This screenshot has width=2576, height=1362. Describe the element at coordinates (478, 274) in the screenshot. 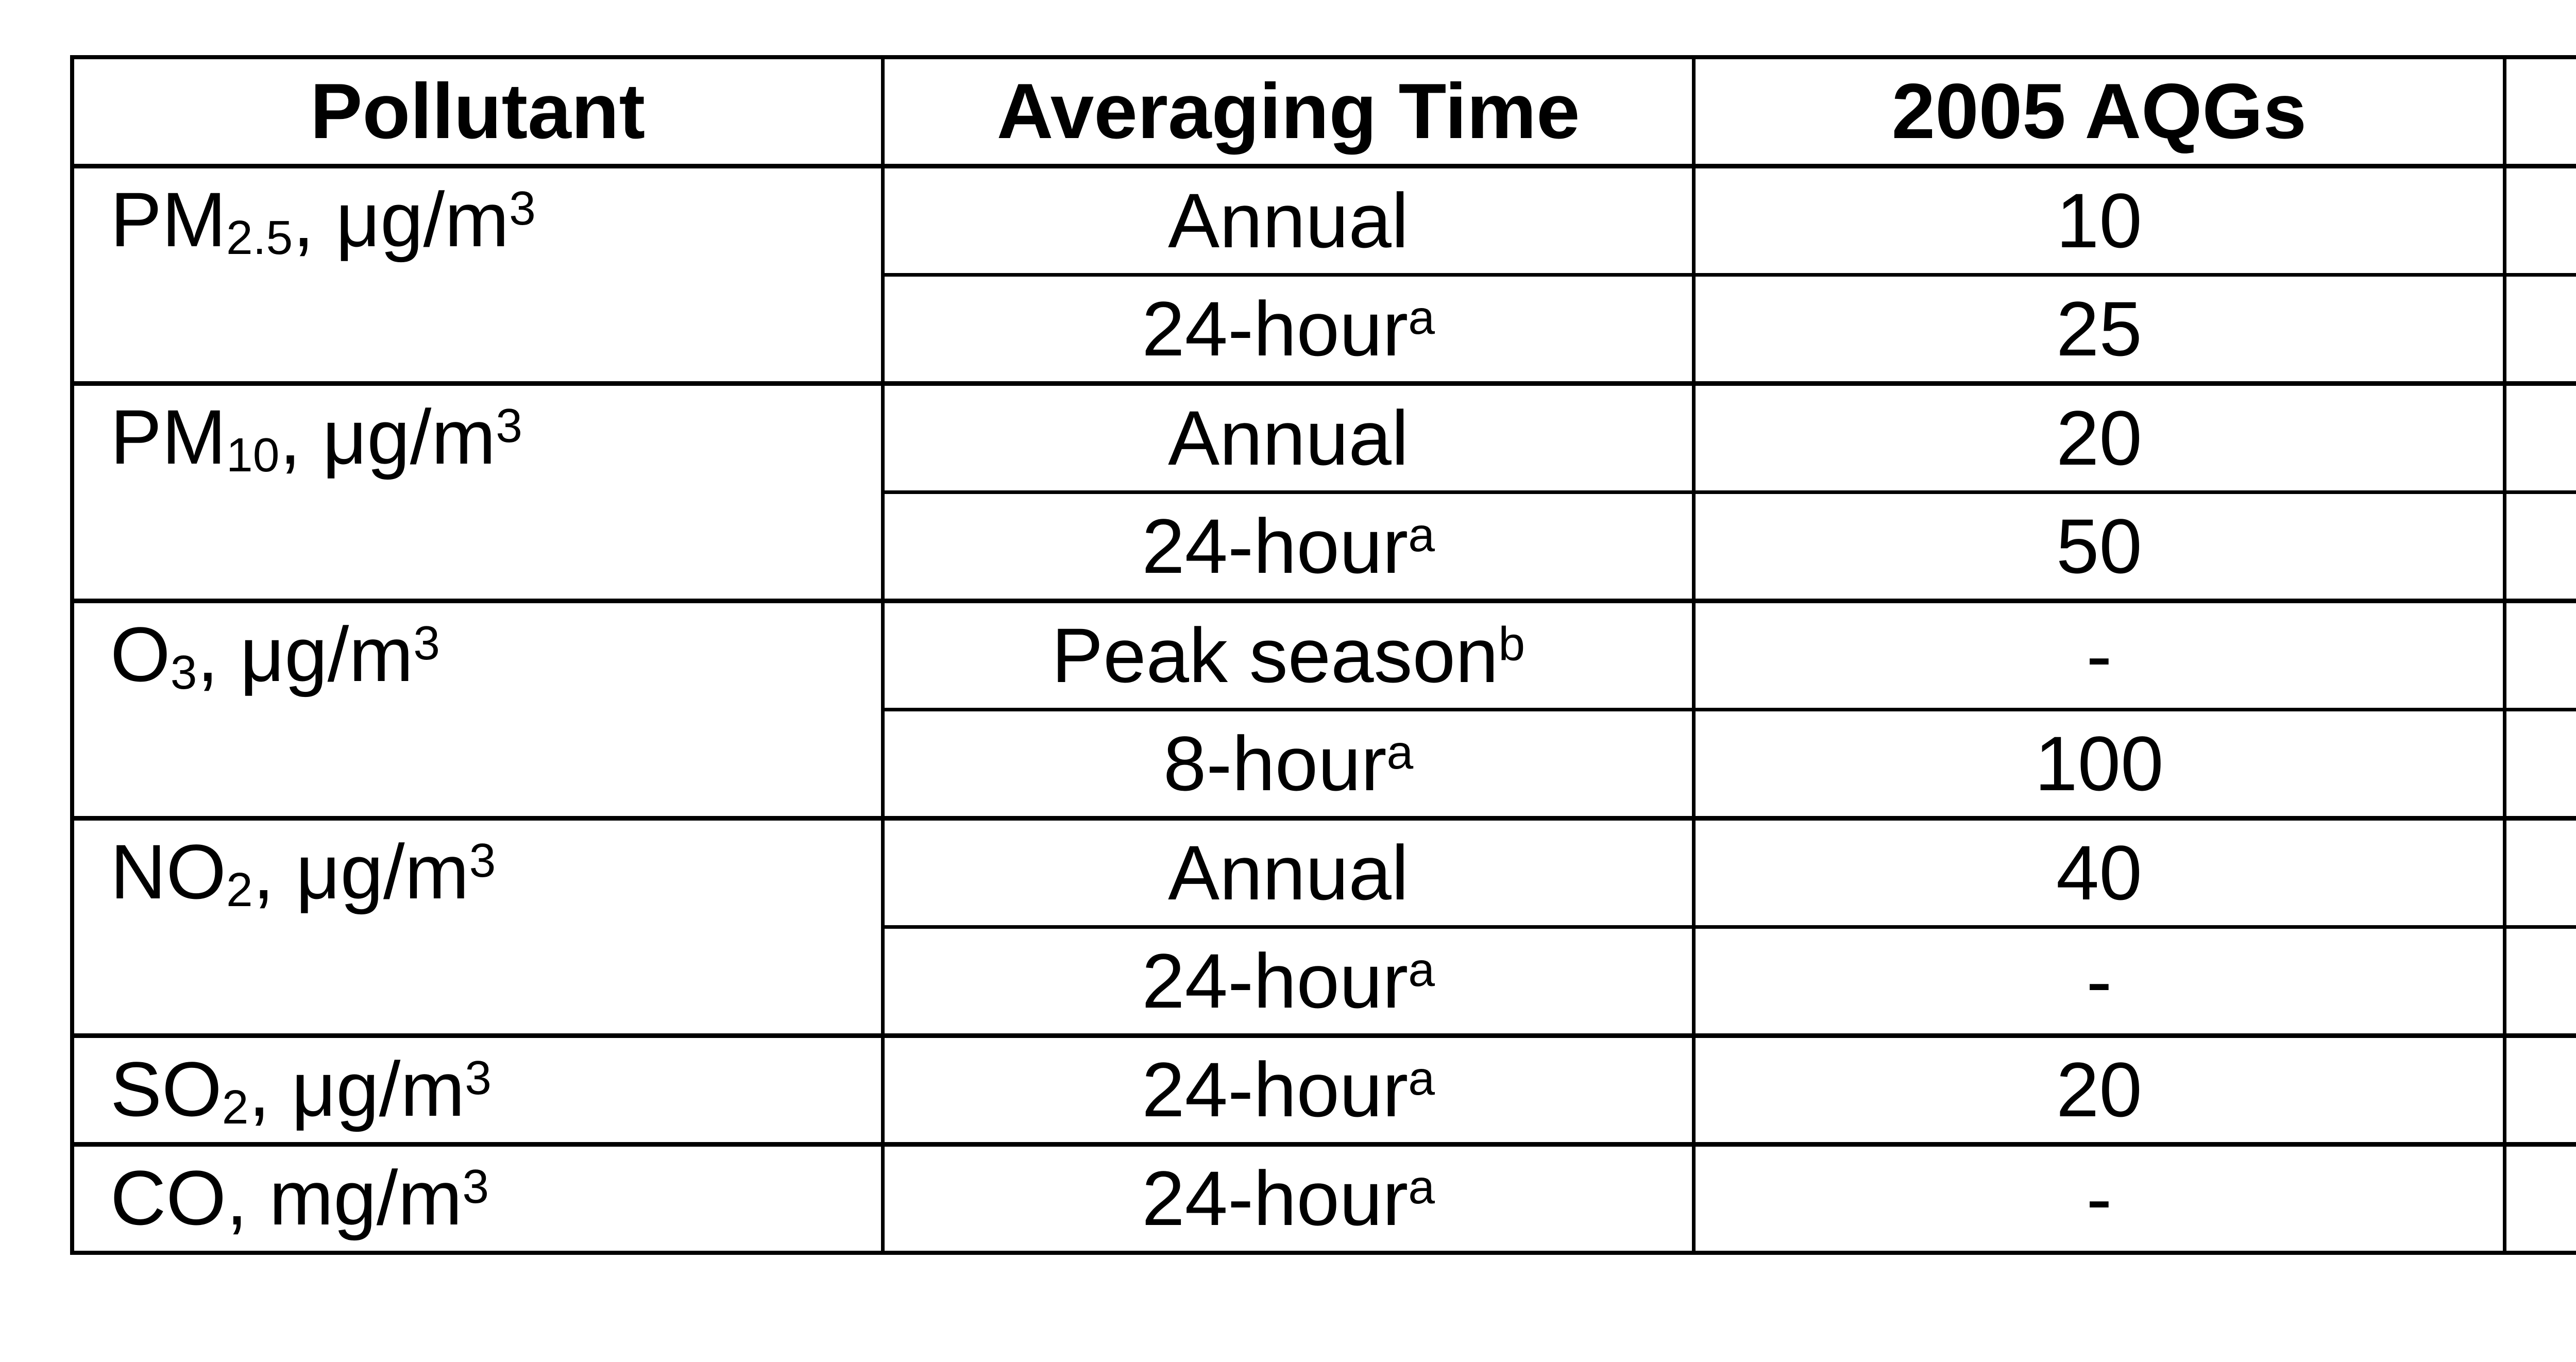

I see `pollutant-cell-pm25: PM2.5, μg/m3` at that location.